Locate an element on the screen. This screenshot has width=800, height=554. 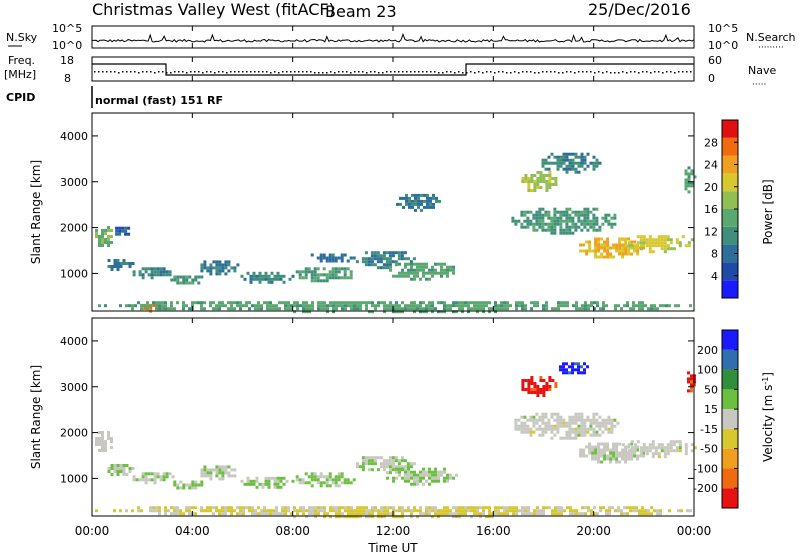
nave-tick-high: 60 is located at coordinates (715, 60).